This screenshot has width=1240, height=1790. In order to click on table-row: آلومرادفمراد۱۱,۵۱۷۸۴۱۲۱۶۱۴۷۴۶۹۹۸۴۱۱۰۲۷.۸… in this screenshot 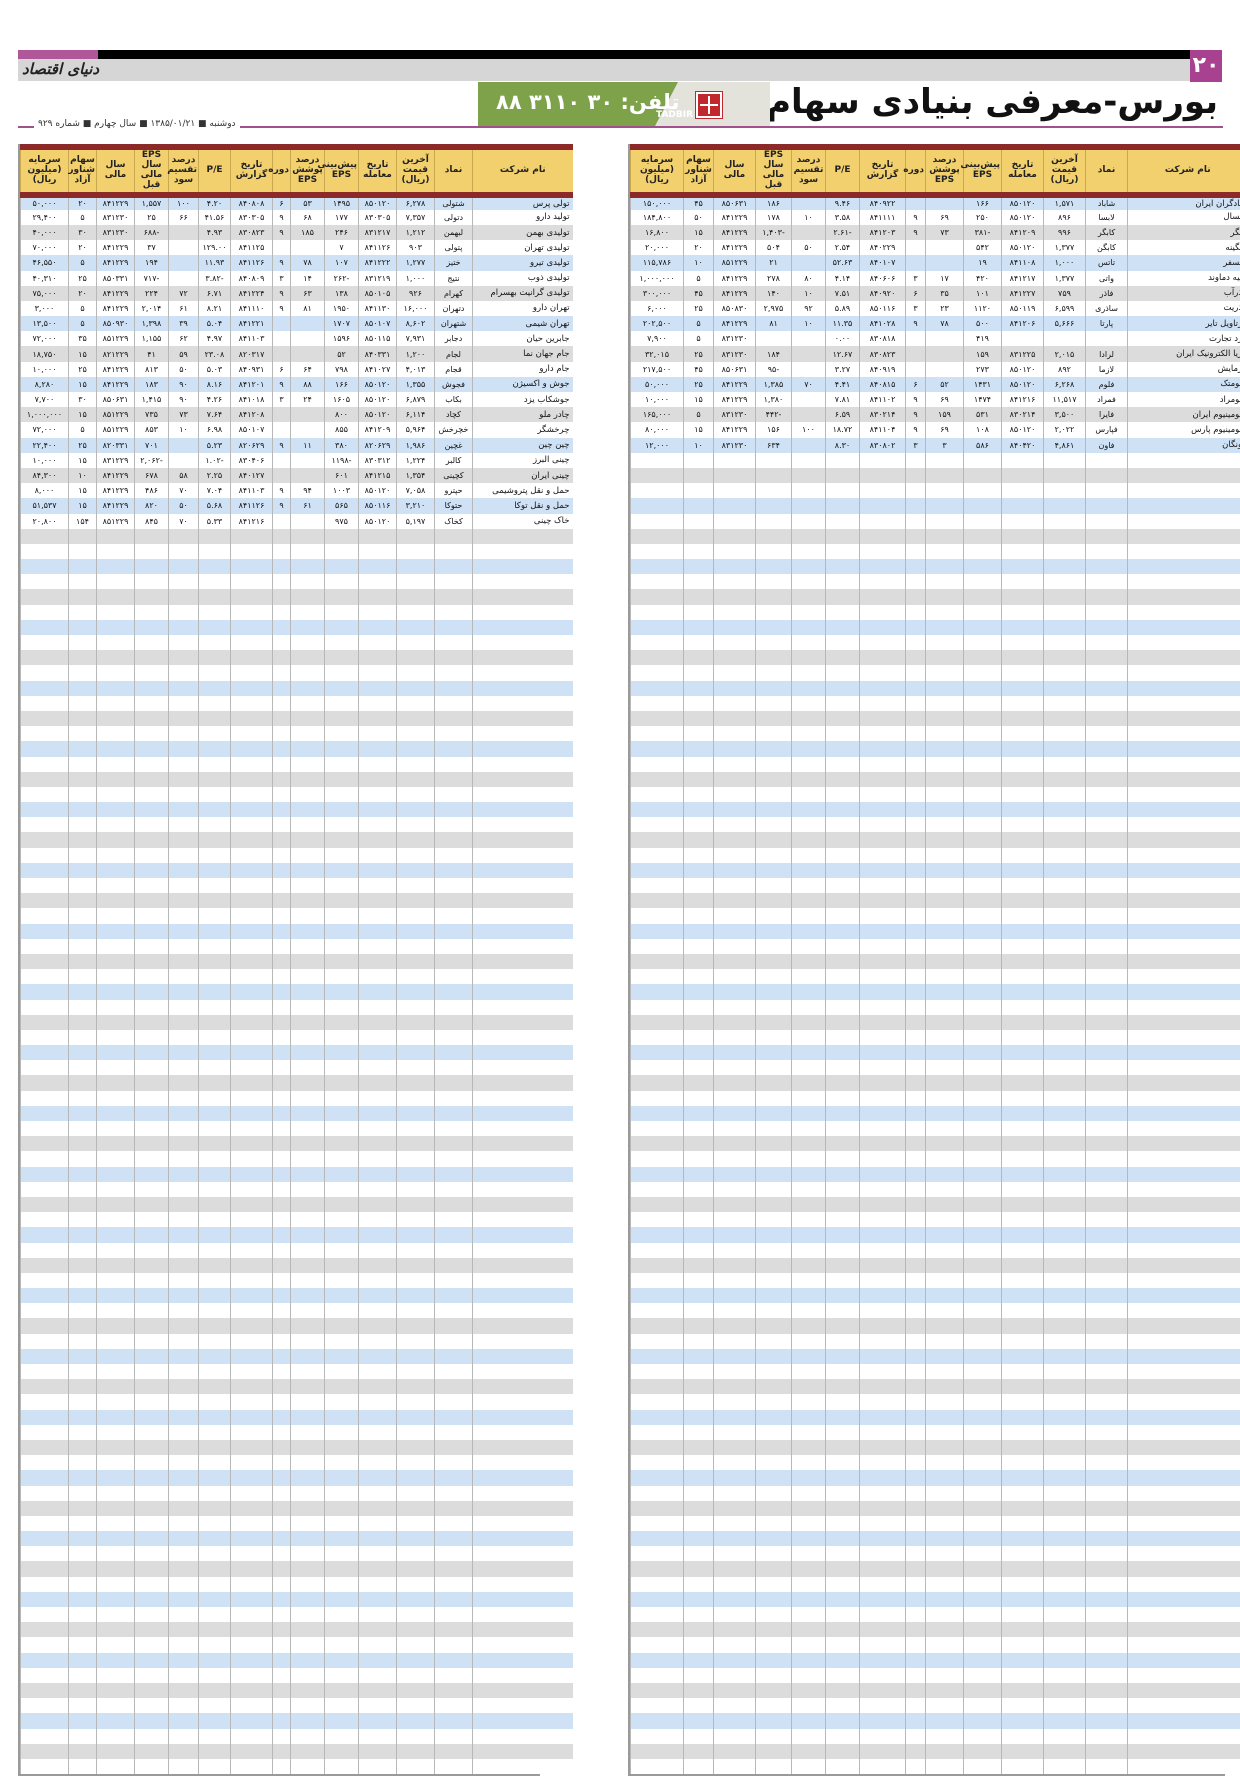, I will do `click(935, 400)`.